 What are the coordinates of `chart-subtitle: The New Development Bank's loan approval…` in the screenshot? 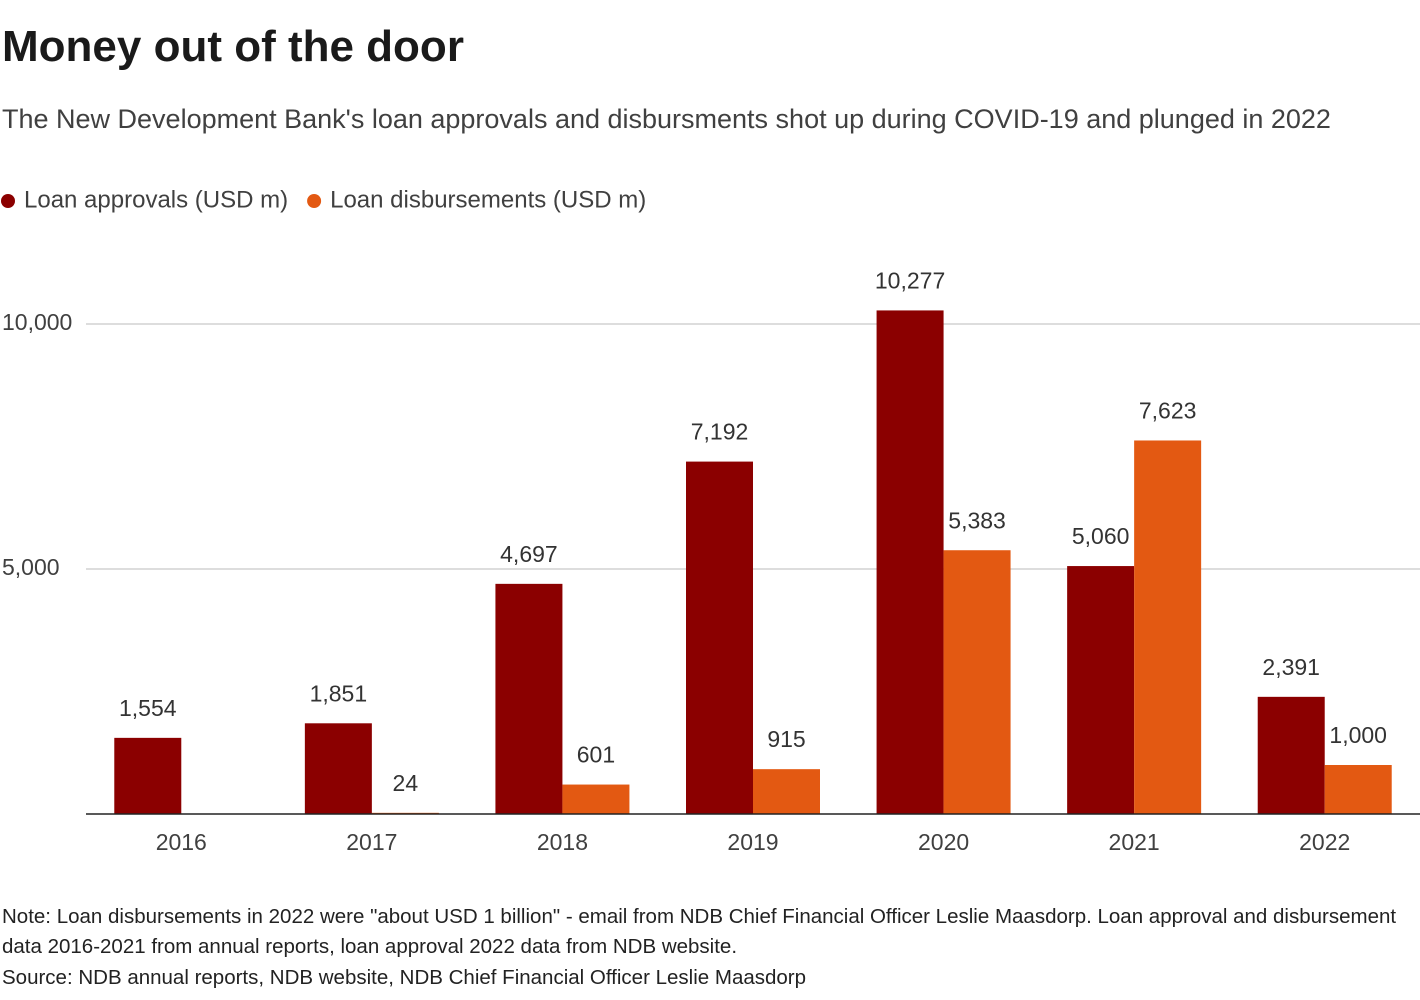 It's located at (666, 119).